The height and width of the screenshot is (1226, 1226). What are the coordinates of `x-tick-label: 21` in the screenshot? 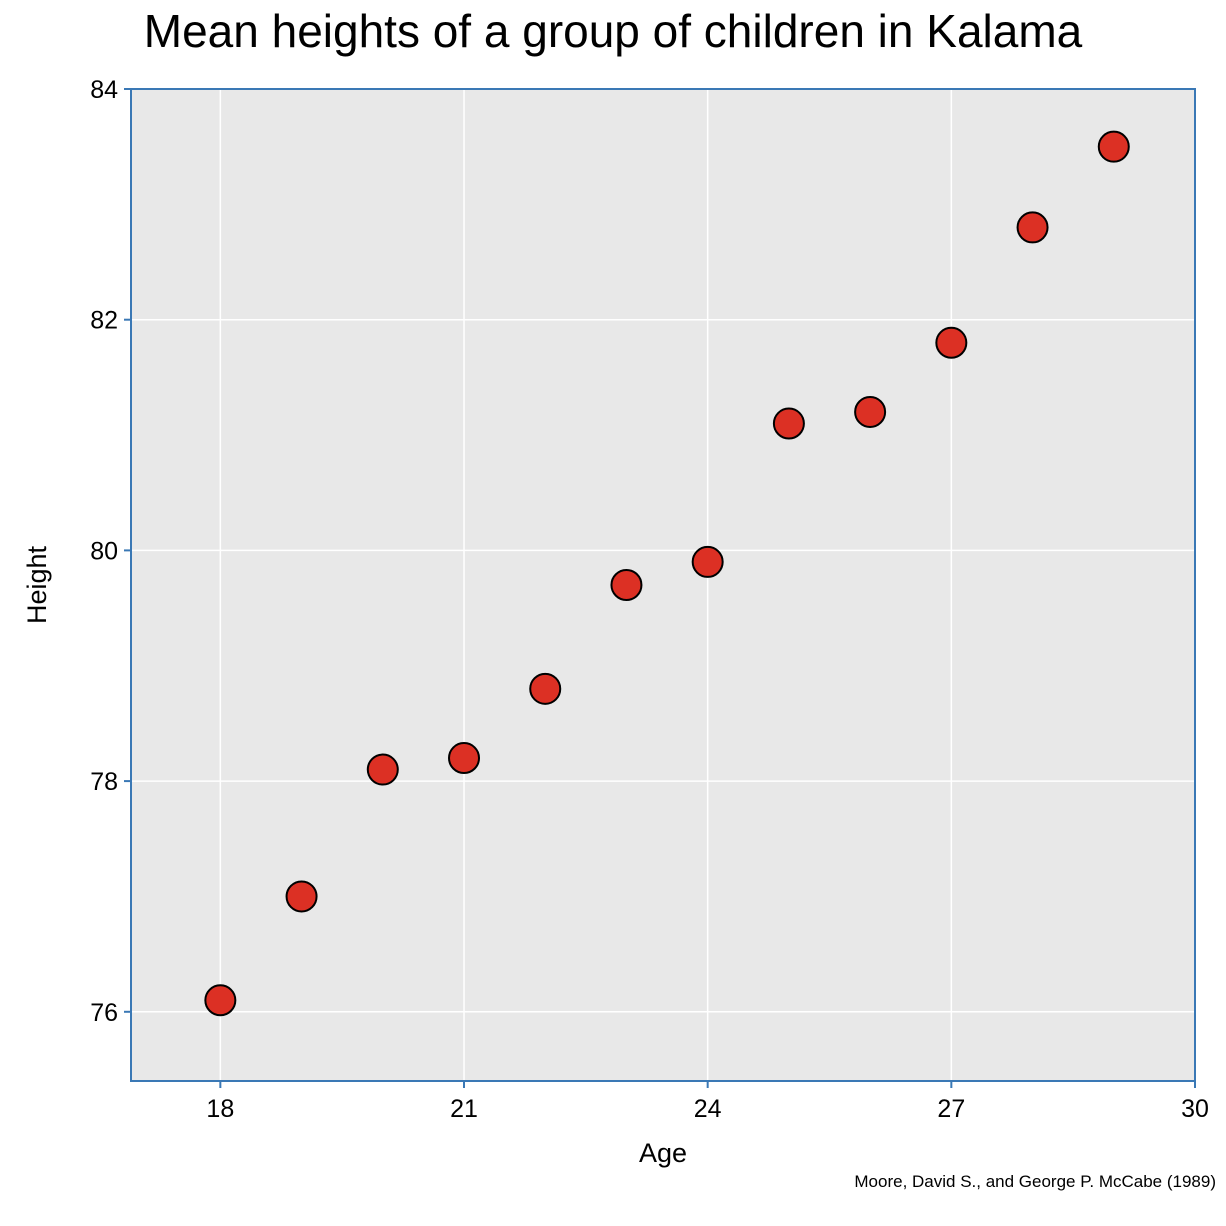 It's located at (464, 1109).